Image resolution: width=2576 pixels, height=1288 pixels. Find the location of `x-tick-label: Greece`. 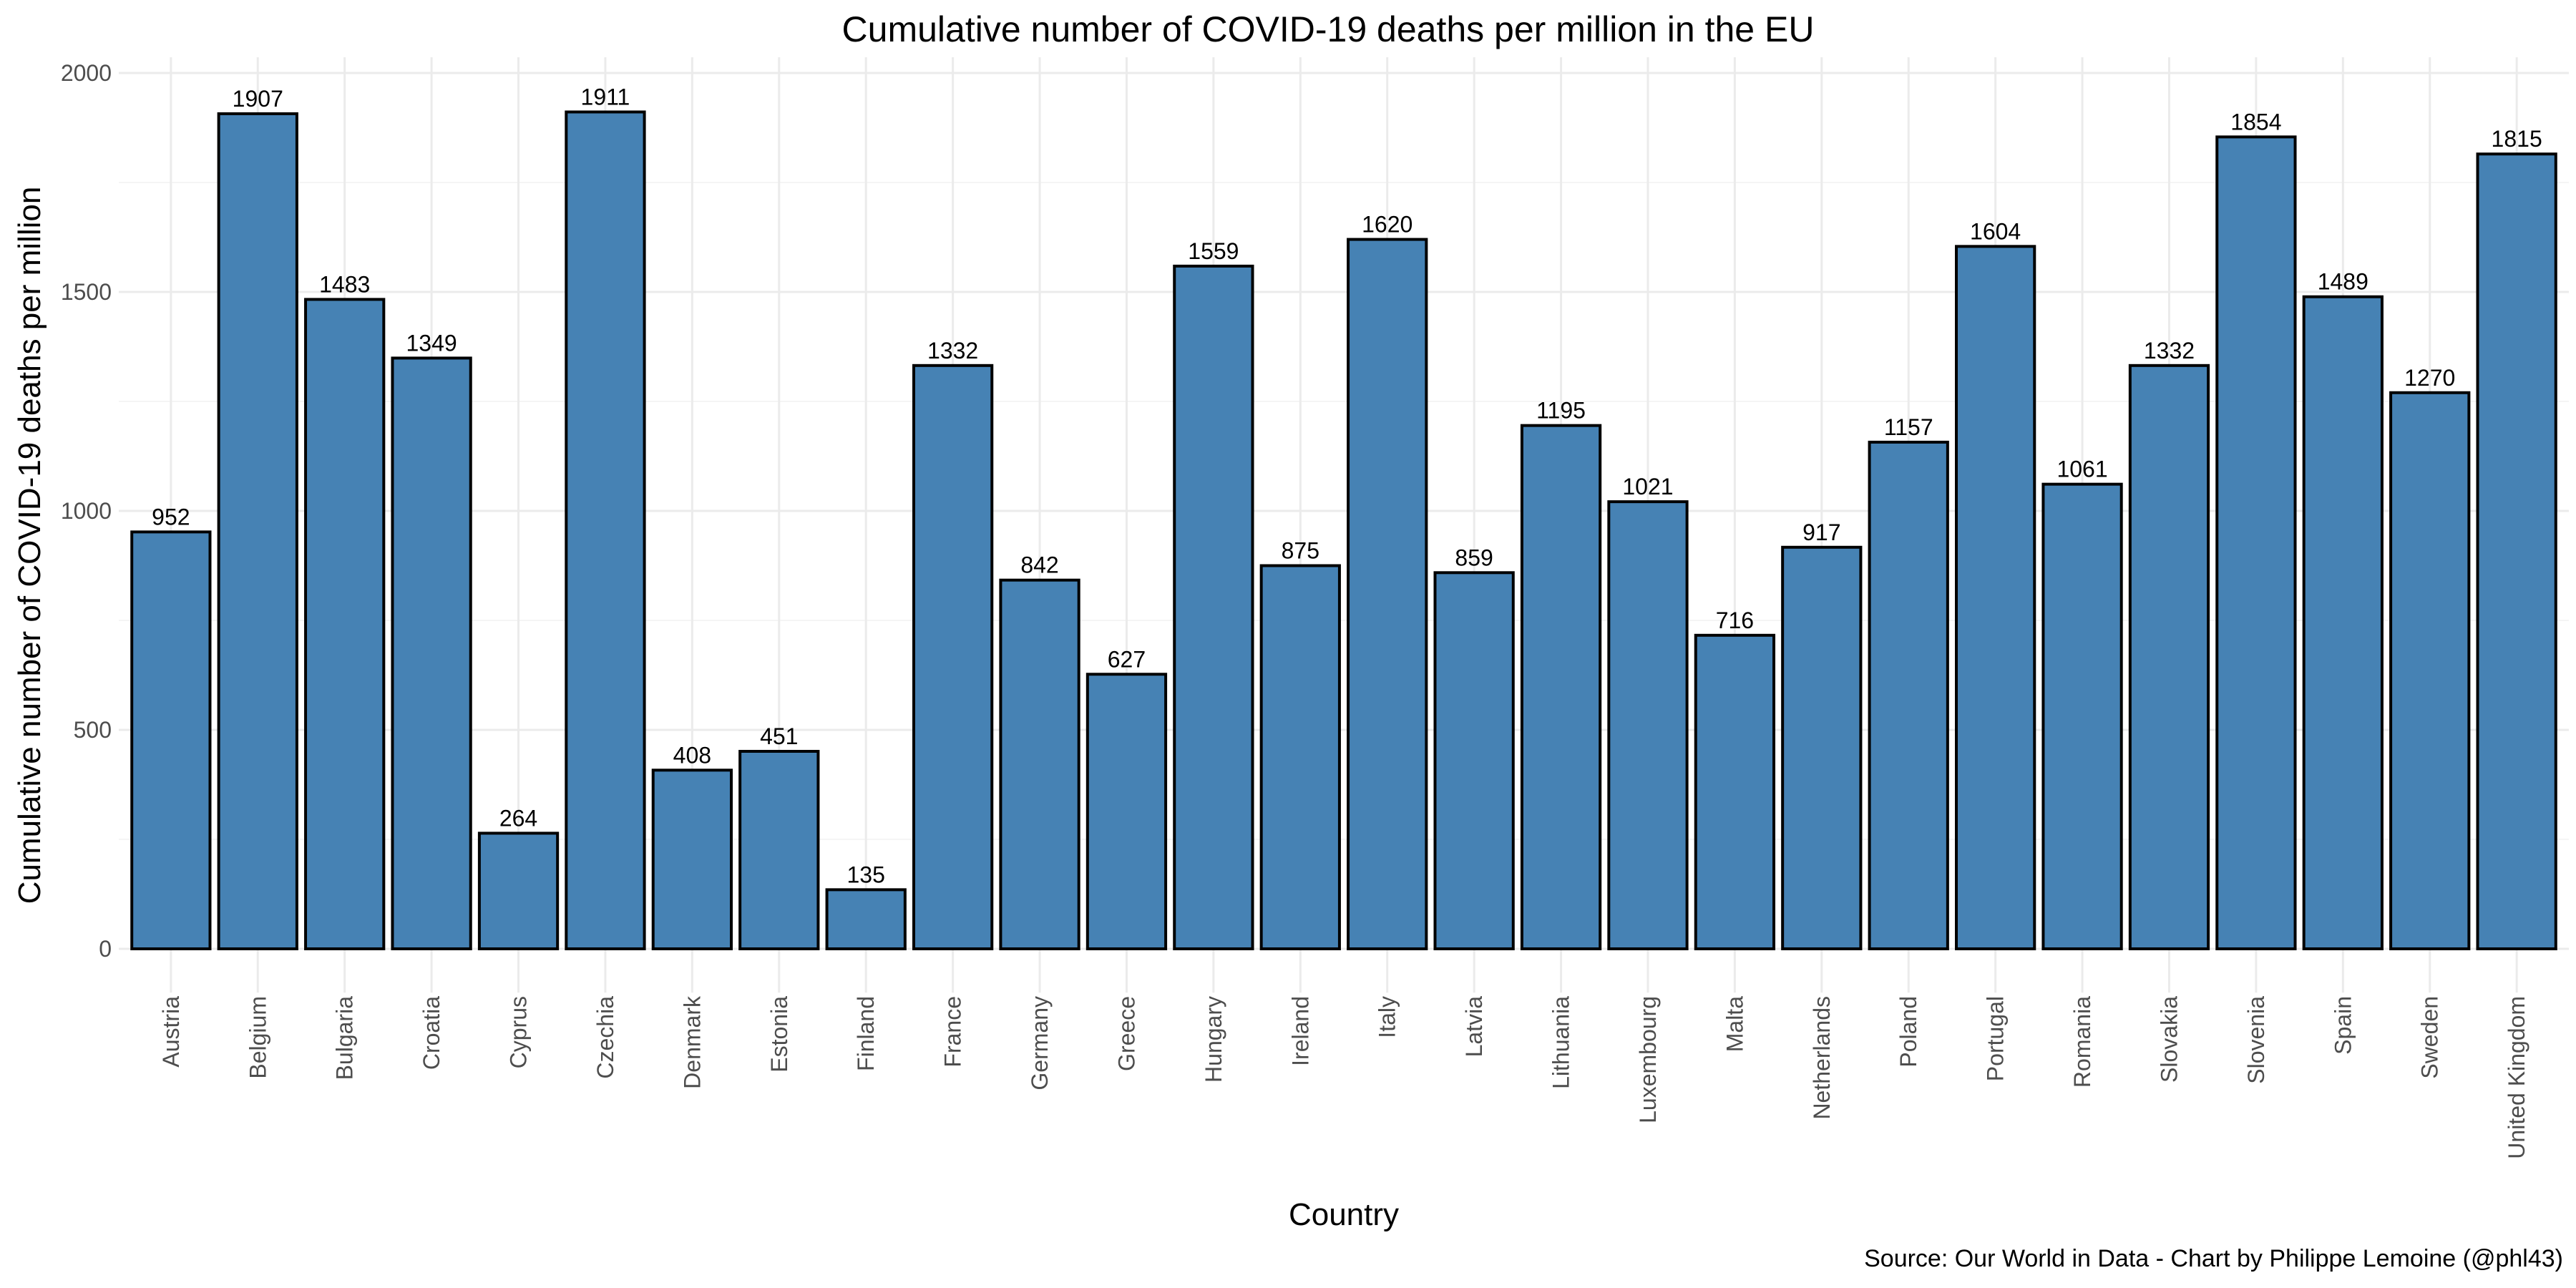

x-tick-label: Greece is located at coordinates (1126, 1033).